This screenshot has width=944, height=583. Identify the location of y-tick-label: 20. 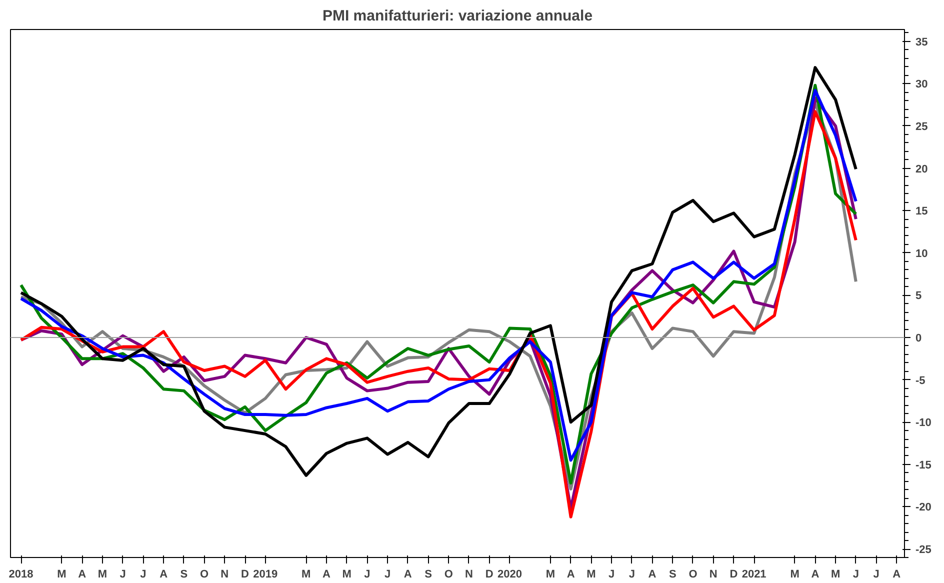
(922, 169).